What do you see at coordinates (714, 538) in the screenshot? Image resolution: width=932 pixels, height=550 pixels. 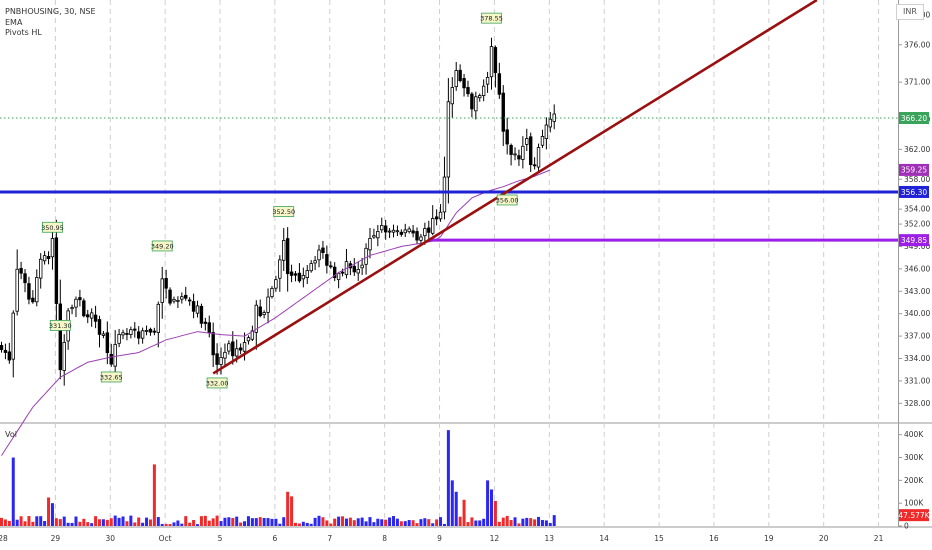 I see `time-tick-label: 16` at bounding box center [714, 538].